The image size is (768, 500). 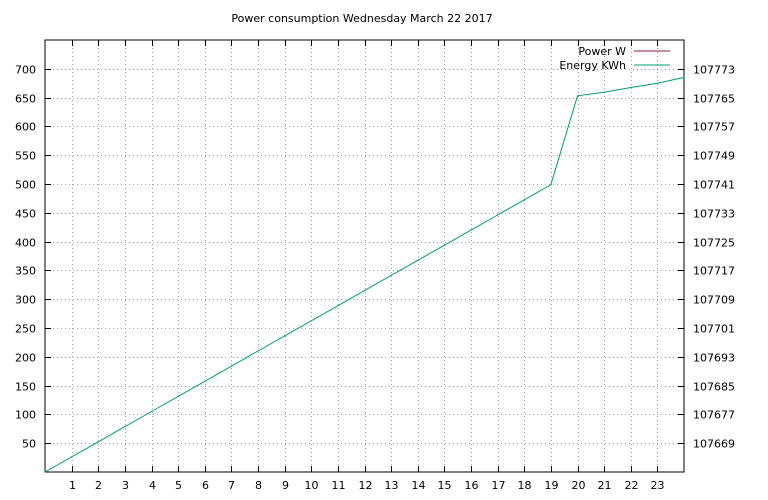 I want to click on y2-tick-label: 107749, so click(x=714, y=156).